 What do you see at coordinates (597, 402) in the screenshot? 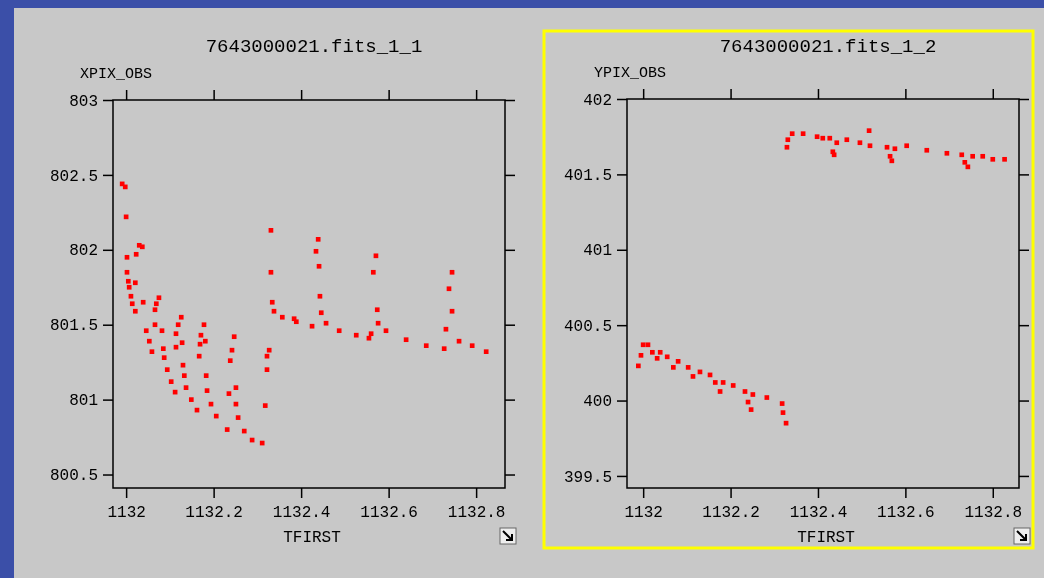
I see `y-tick-label: 400` at bounding box center [597, 402].